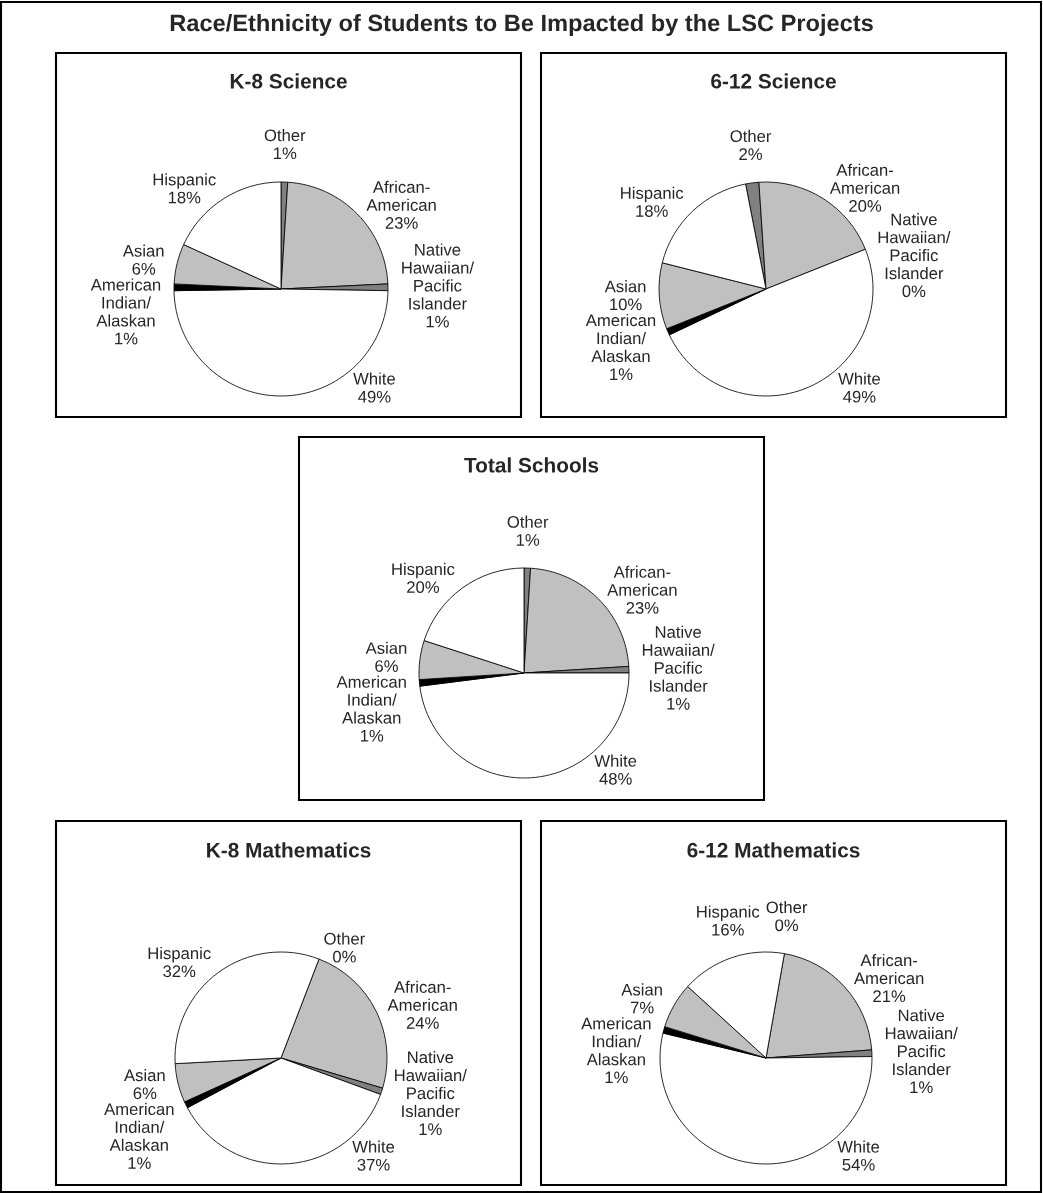 The height and width of the screenshot is (1193, 1043). Describe the element at coordinates (626, 304) in the screenshot. I see `data-label: 10%` at that location.